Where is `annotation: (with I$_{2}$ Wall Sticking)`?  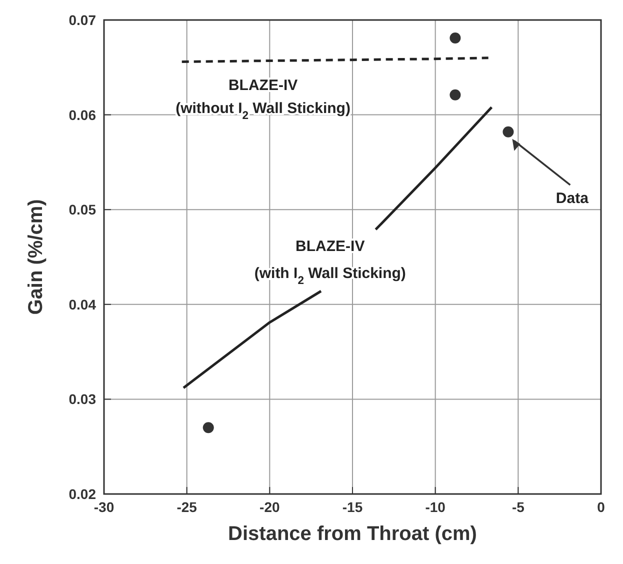 annotation: (with I$_{2}$ Wall Sticking) is located at coordinates (330, 275).